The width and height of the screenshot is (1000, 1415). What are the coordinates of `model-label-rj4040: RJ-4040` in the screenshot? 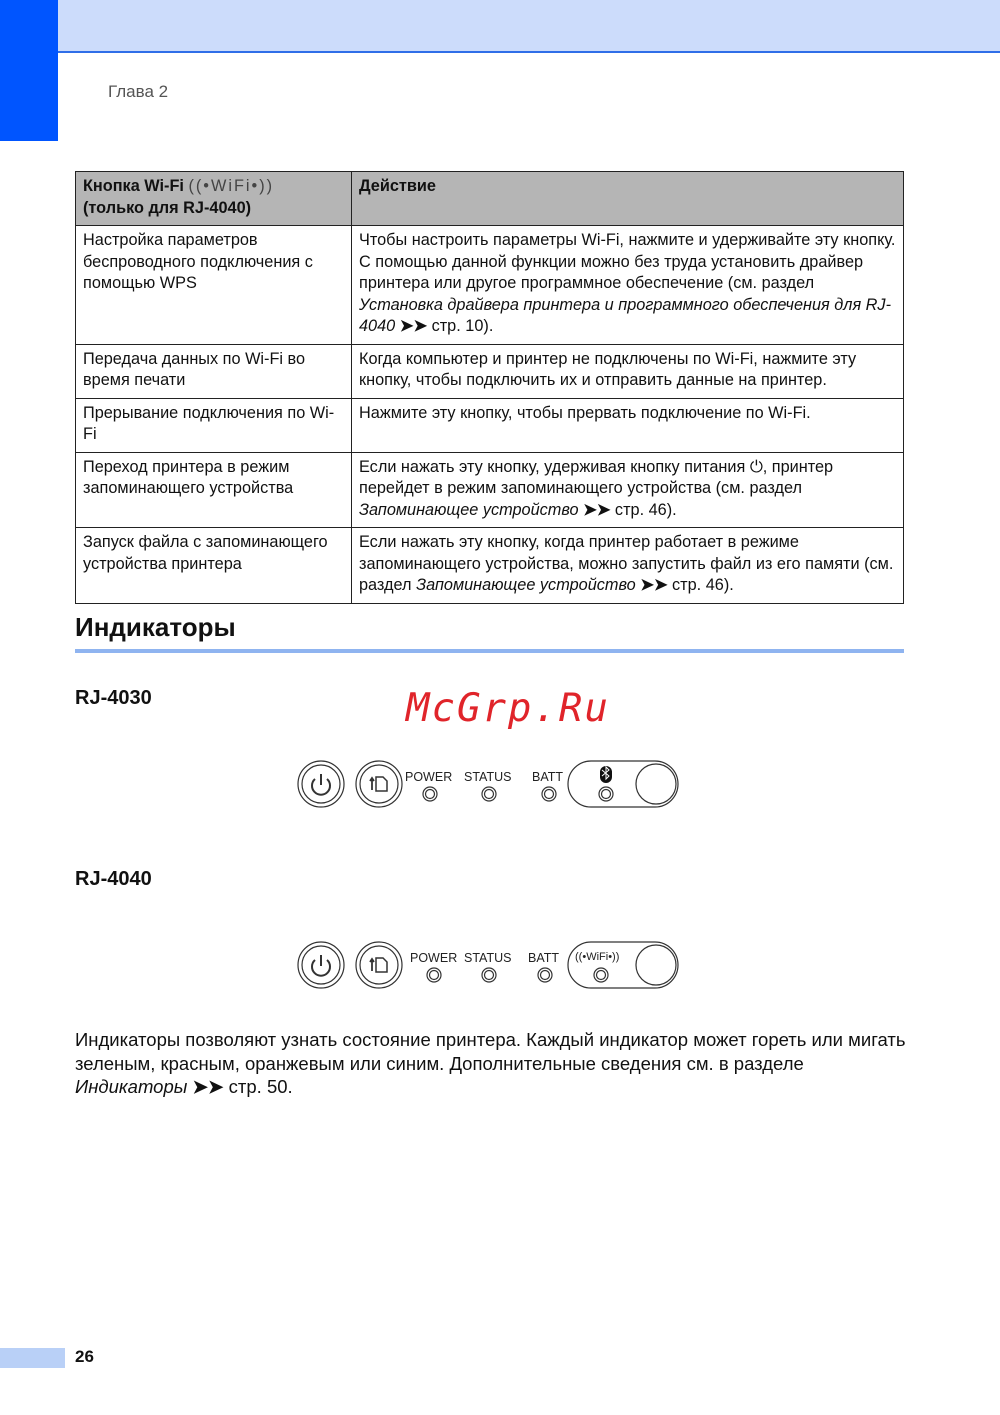 It's located at (113, 879).